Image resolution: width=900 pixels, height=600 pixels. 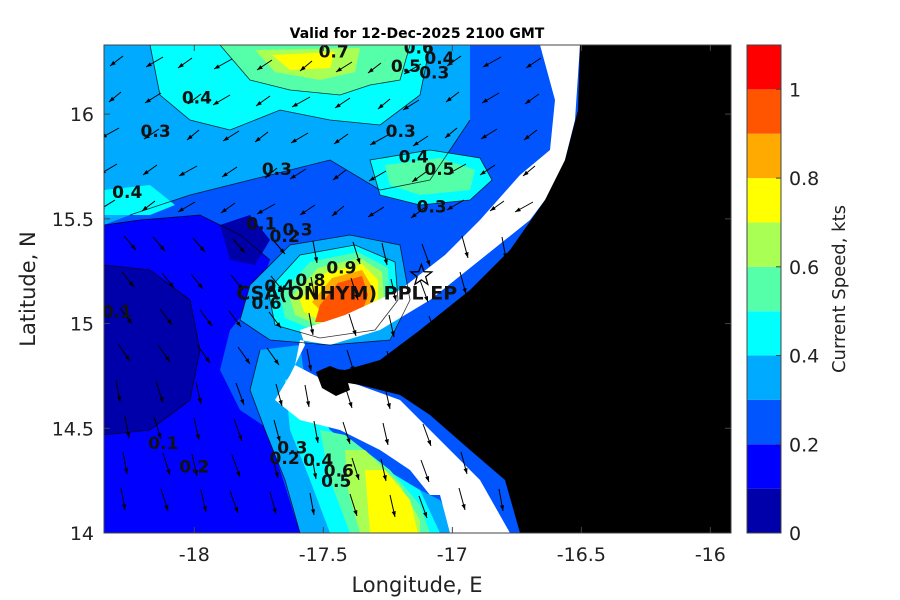 I want to click on land-cape-verde-peninsula, so click(x=333, y=381).